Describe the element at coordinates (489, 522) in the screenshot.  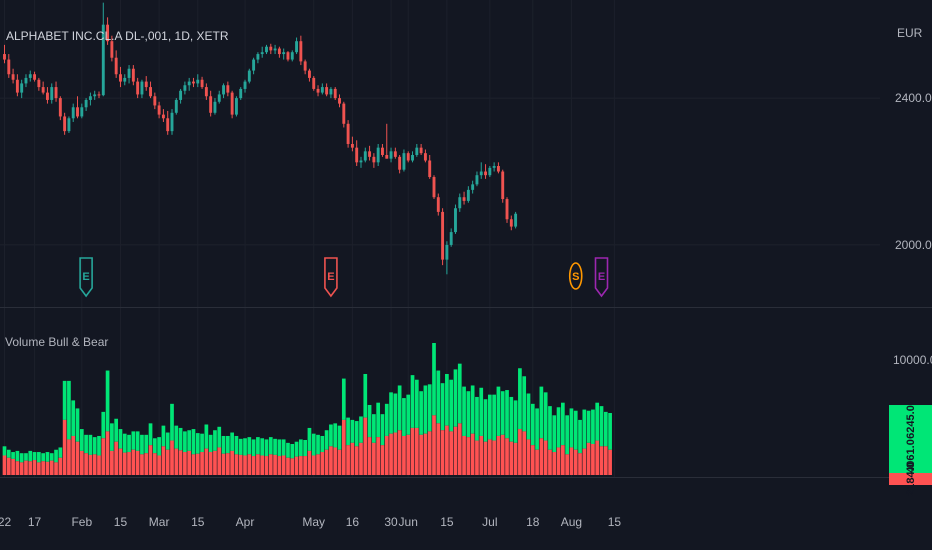
I see `time-tick-label: Jul` at that location.